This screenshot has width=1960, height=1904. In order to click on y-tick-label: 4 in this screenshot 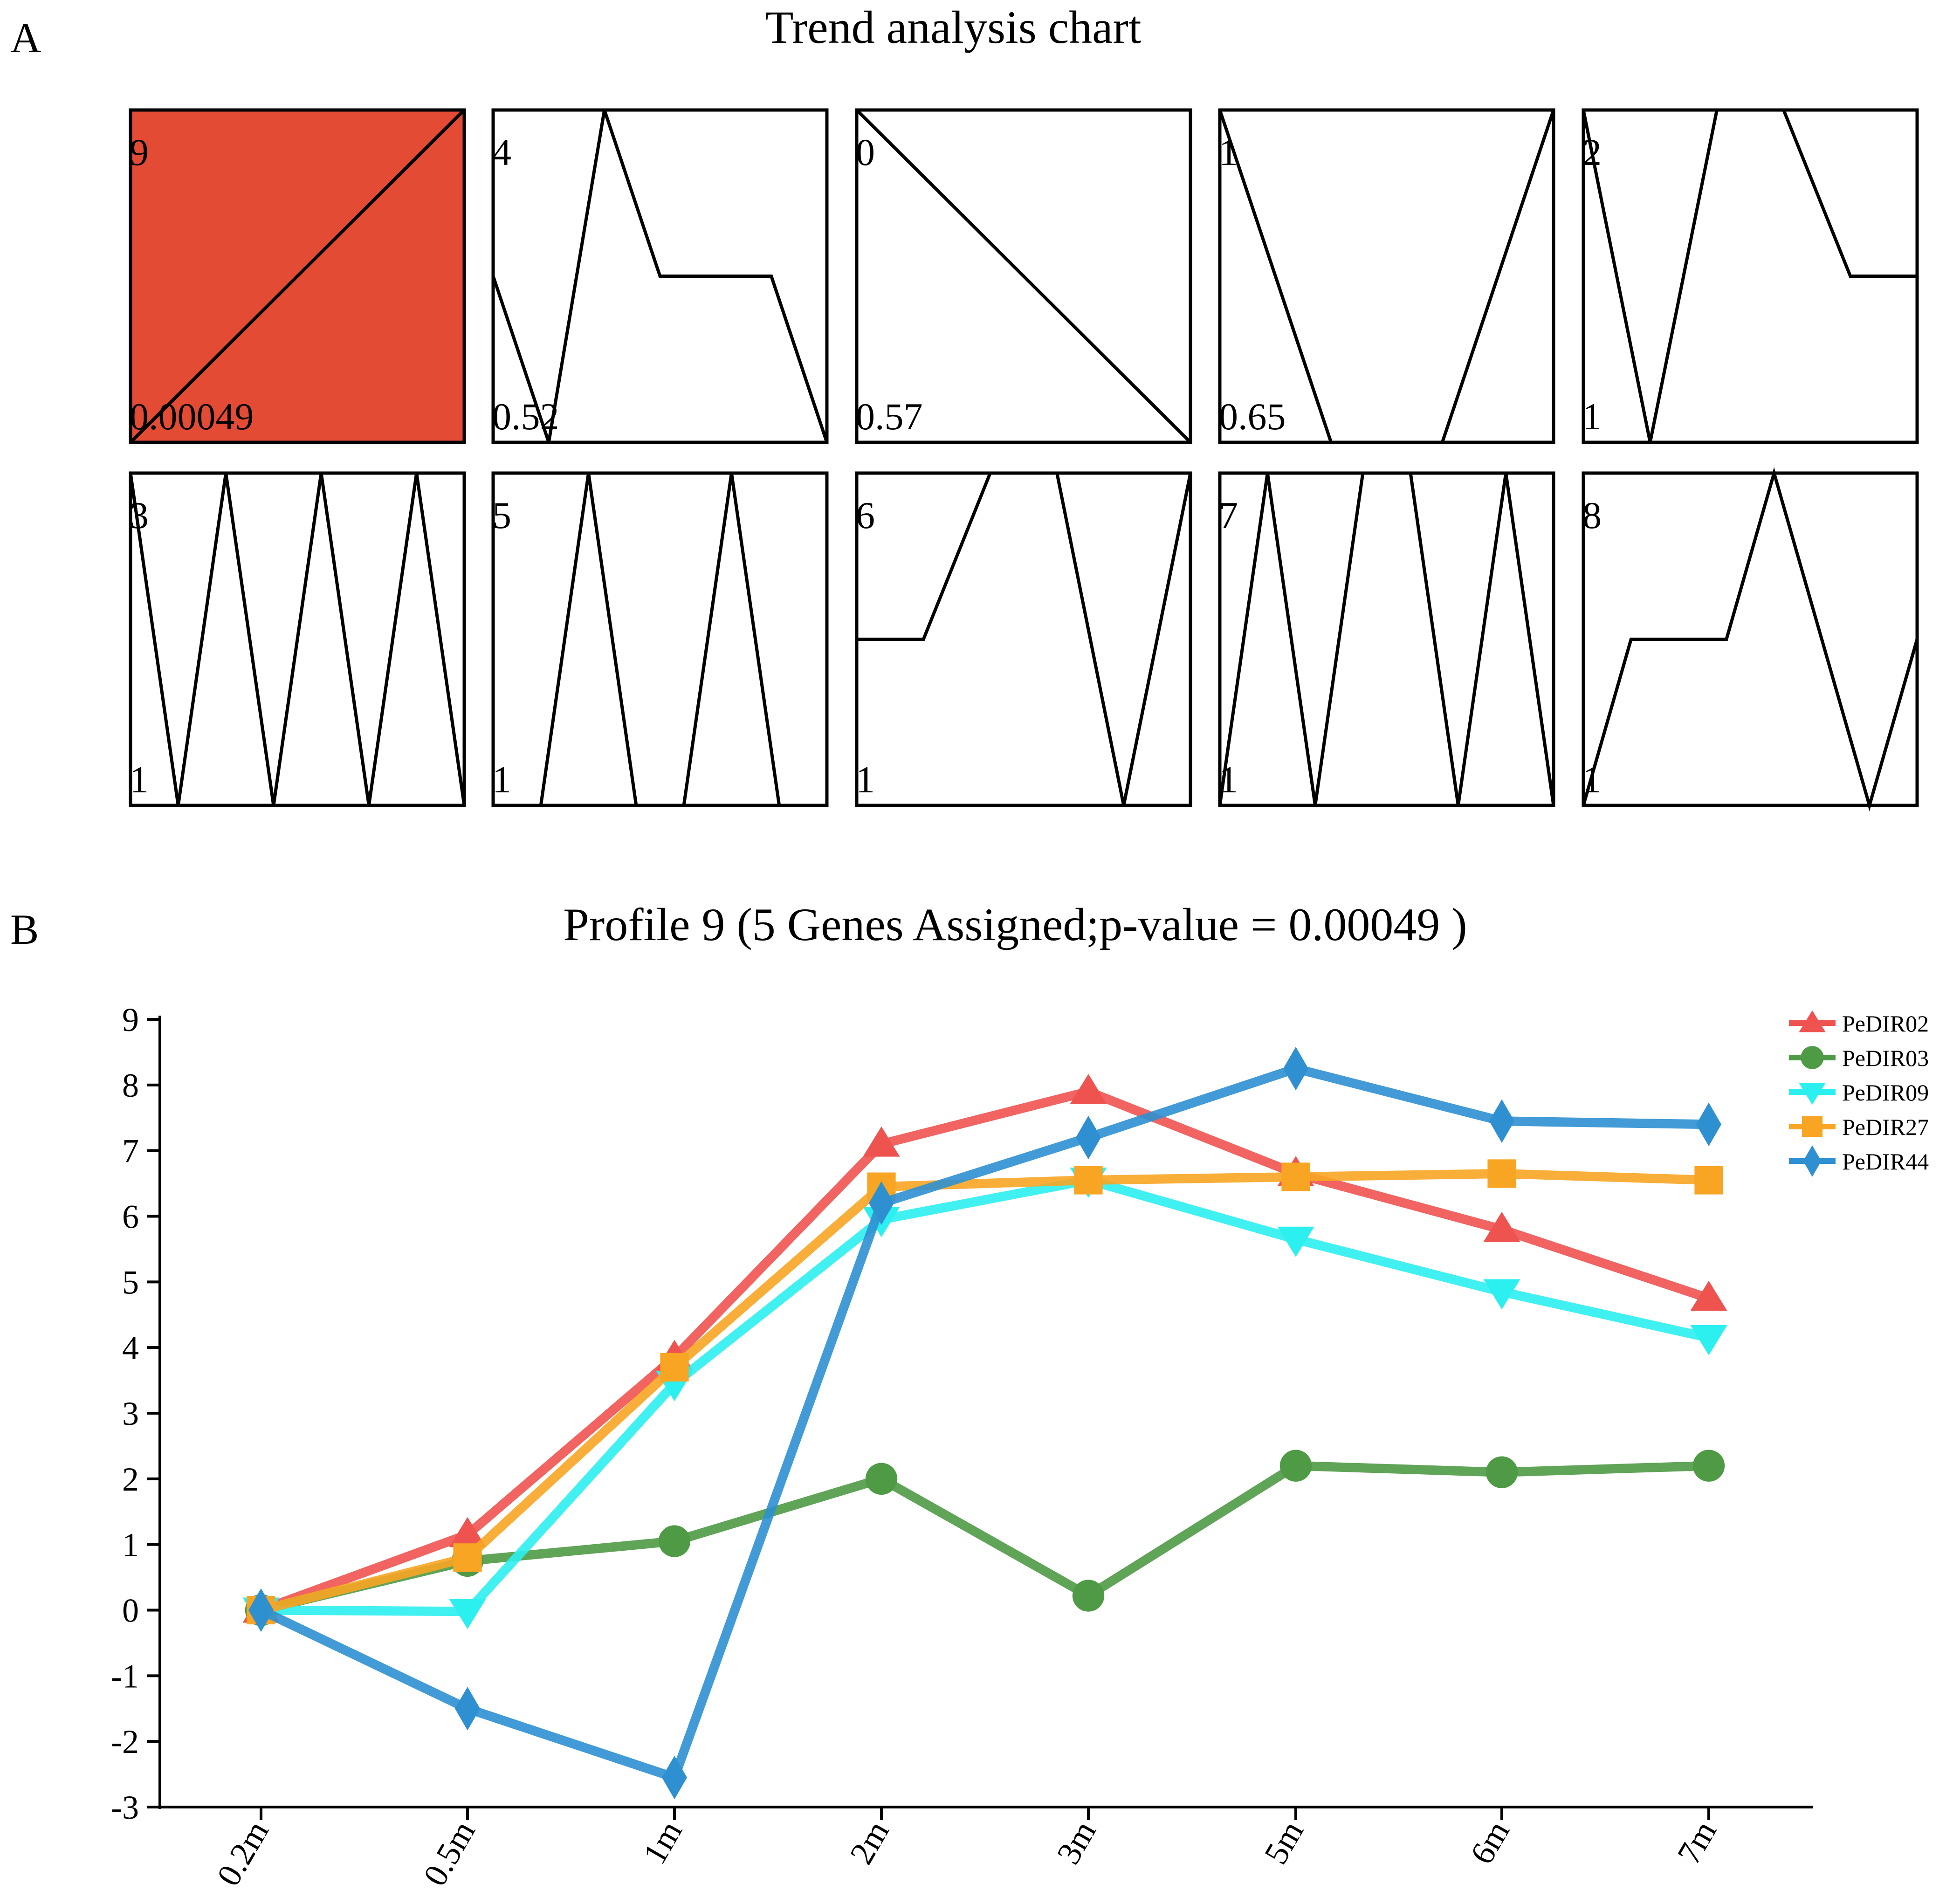, I will do `click(130, 1348)`.